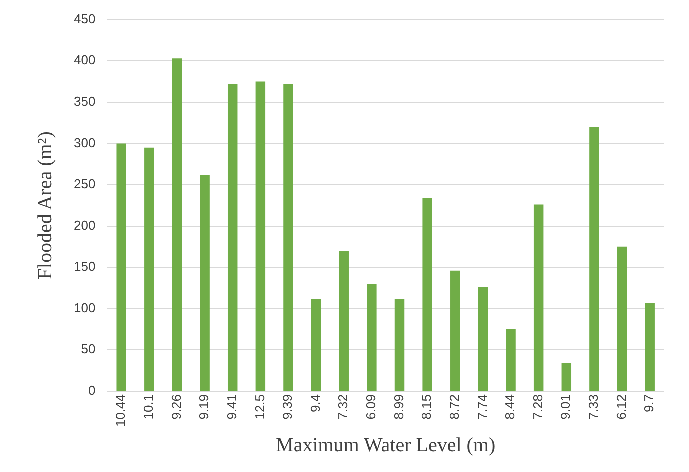 This screenshot has width=689, height=472. What do you see at coordinates (315, 403) in the screenshot?
I see `x-tick-label: 9.4` at bounding box center [315, 403].